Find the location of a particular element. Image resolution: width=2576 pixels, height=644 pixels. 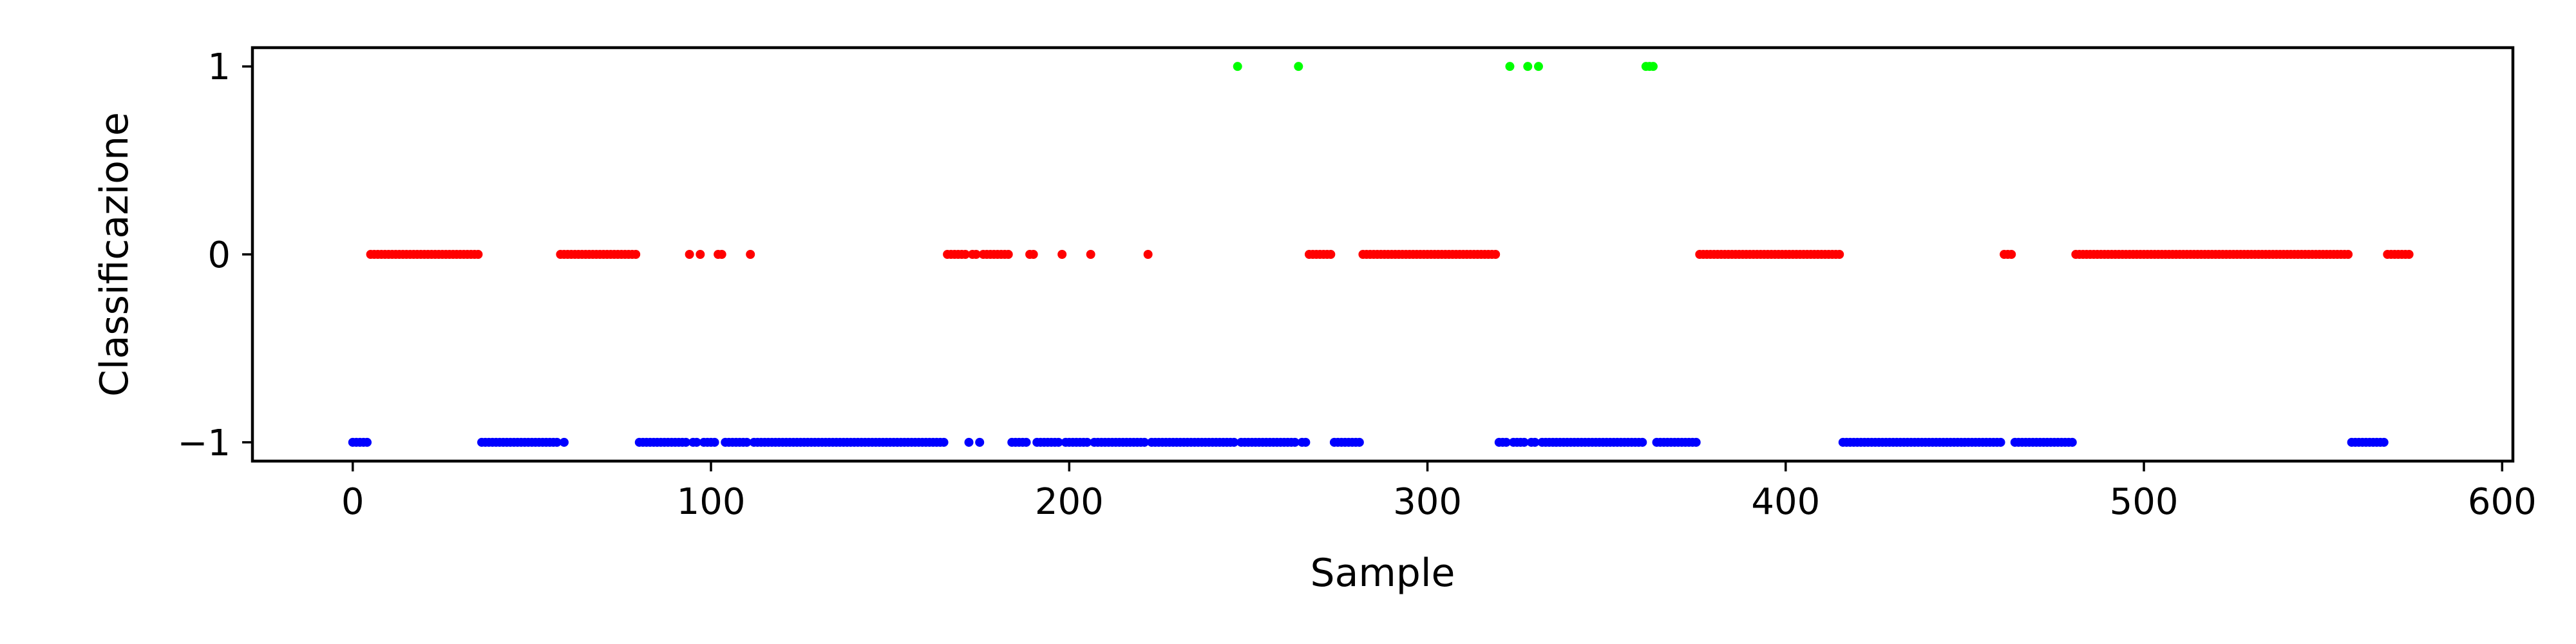

x-tick-label: 400 is located at coordinates (1785, 502).